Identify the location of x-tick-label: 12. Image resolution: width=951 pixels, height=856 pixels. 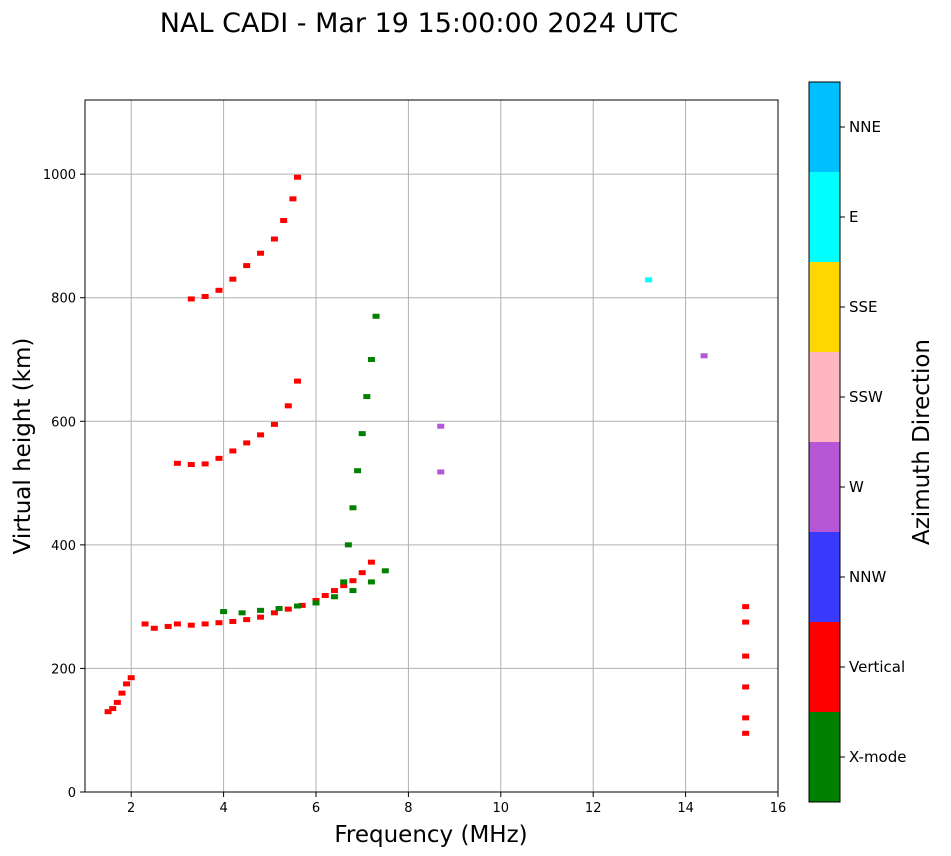
(593, 808).